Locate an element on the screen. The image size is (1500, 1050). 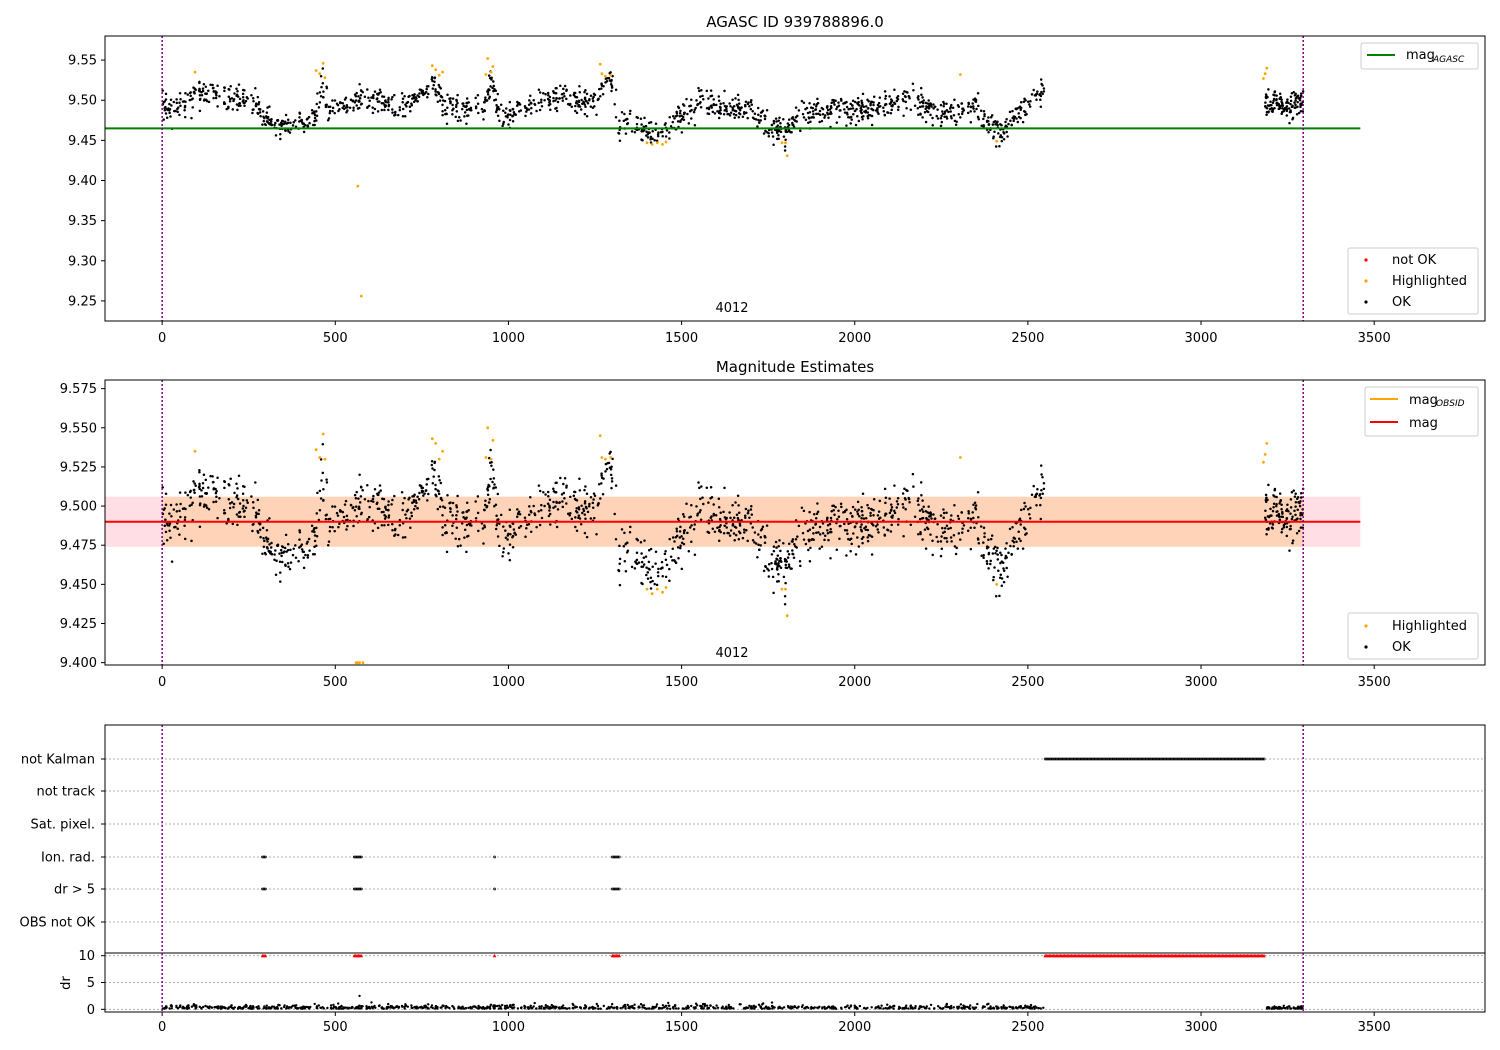
y-tick-label: 9.35 is located at coordinates (82, 221).